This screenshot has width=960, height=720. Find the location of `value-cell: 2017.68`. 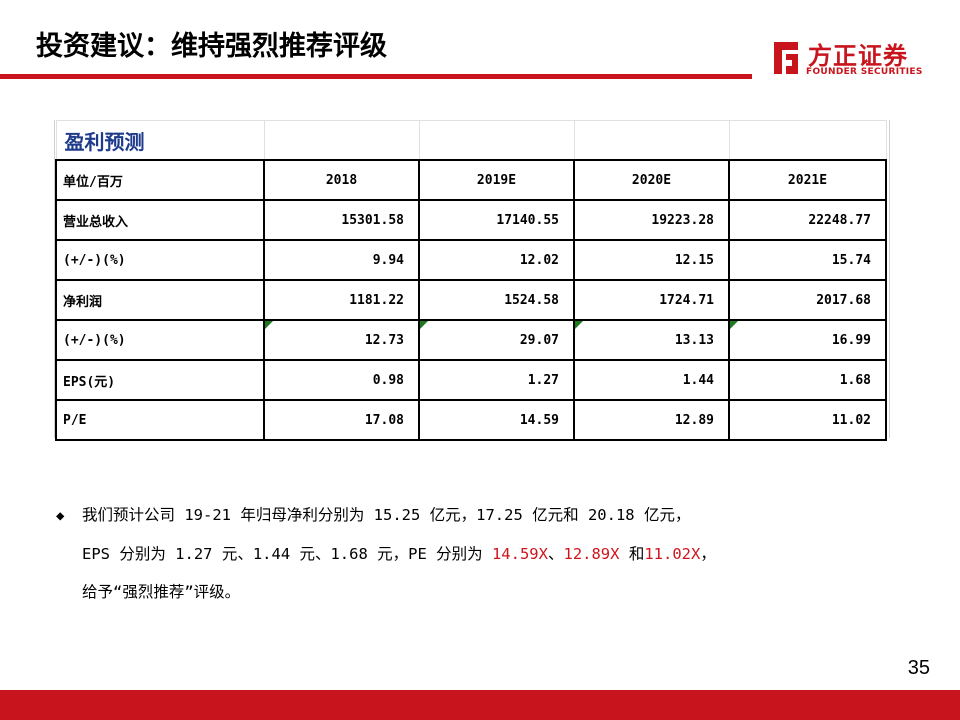

value-cell: 2017.68 is located at coordinates (807, 300).